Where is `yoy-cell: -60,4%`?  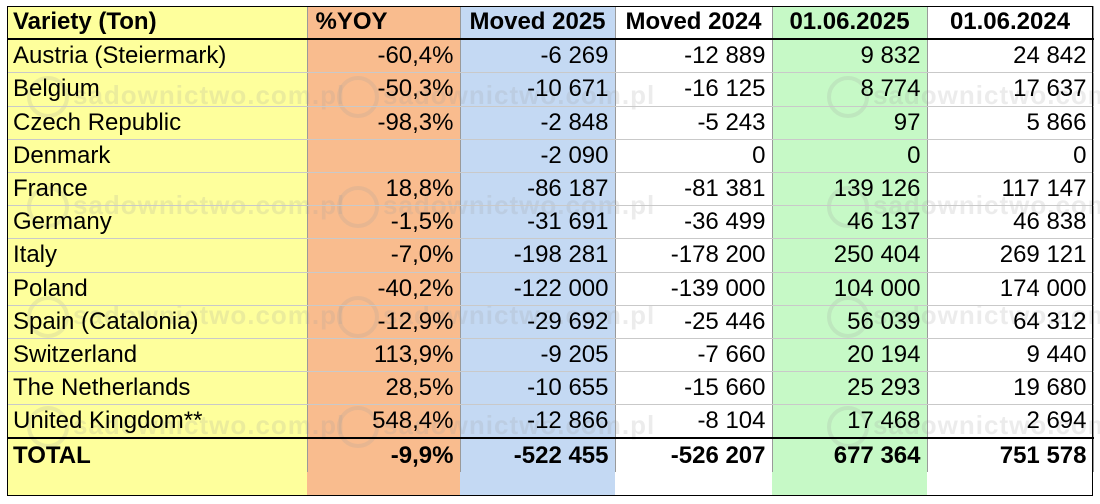 yoy-cell: -60,4% is located at coordinates (384, 56).